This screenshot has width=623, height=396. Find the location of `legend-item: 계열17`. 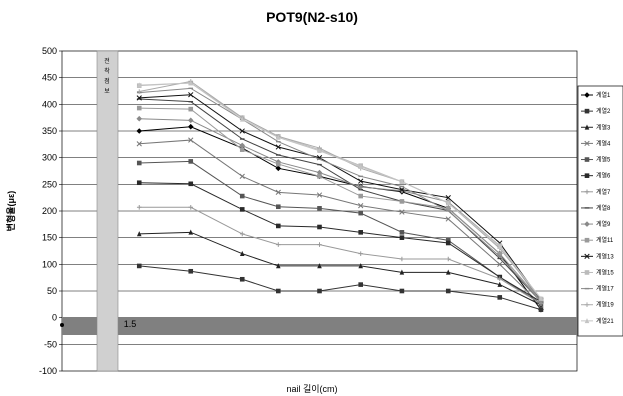

legend-item: 계열17 is located at coordinates (597, 289).